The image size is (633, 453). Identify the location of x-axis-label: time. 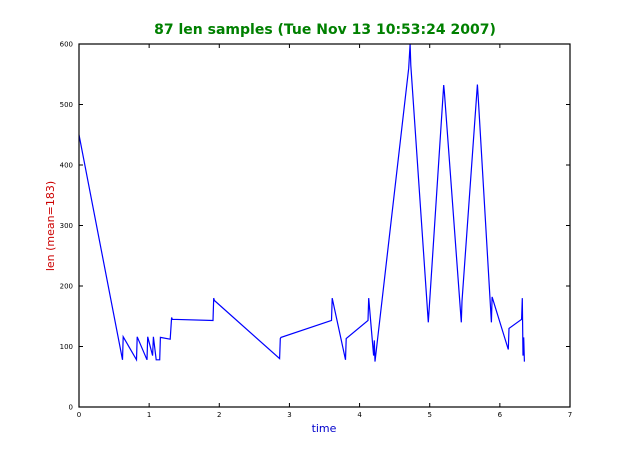
(324, 428).